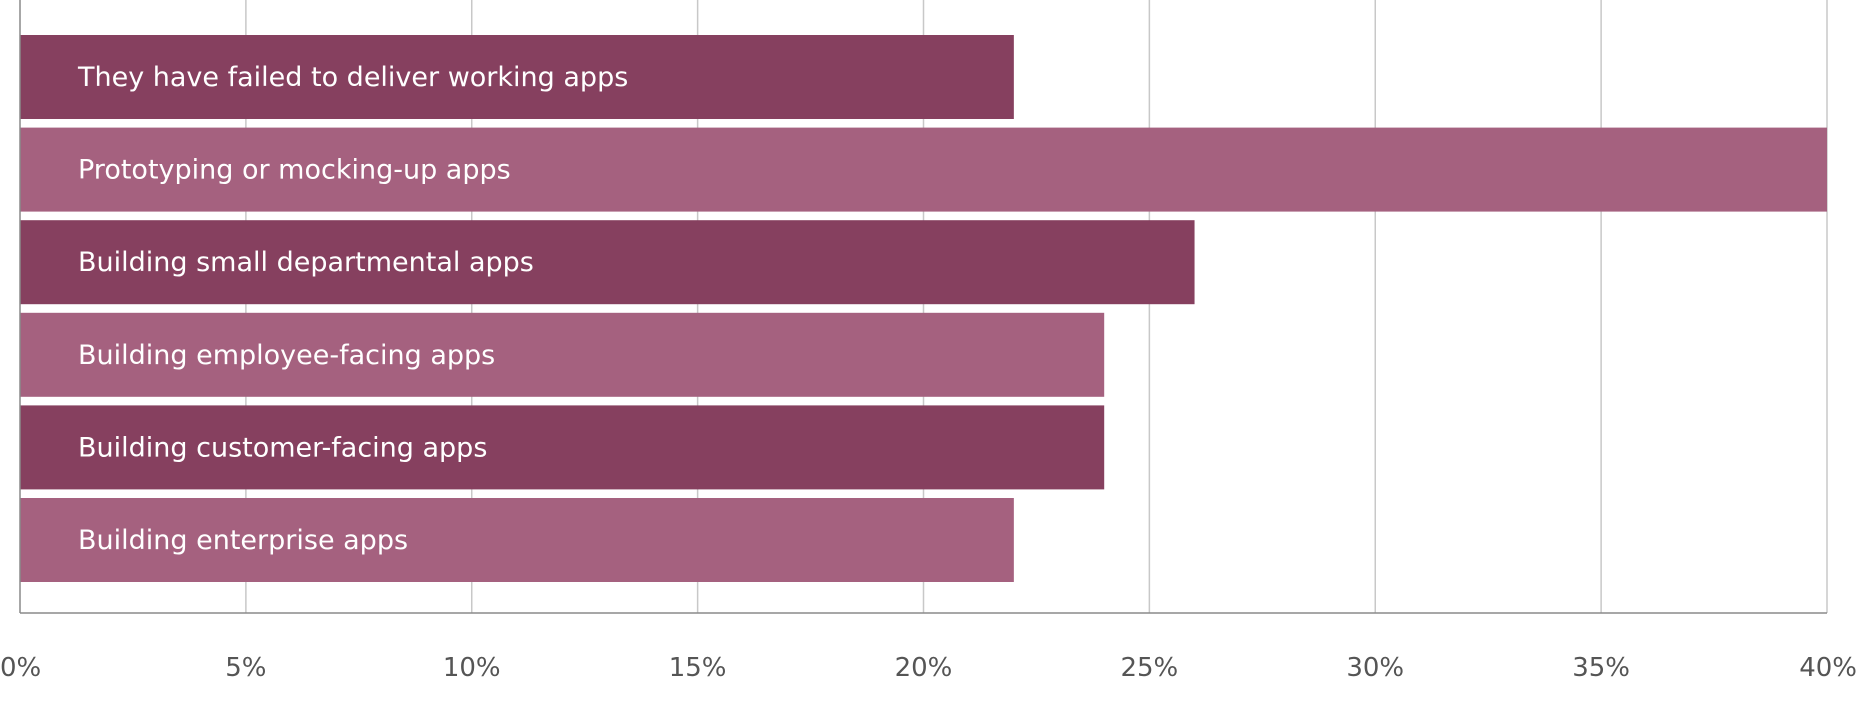 The height and width of the screenshot is (722, 1859). Describe the element at coordinates (1375, 668) in the screenshot. I see `x-tick-label: 30%` at that location.